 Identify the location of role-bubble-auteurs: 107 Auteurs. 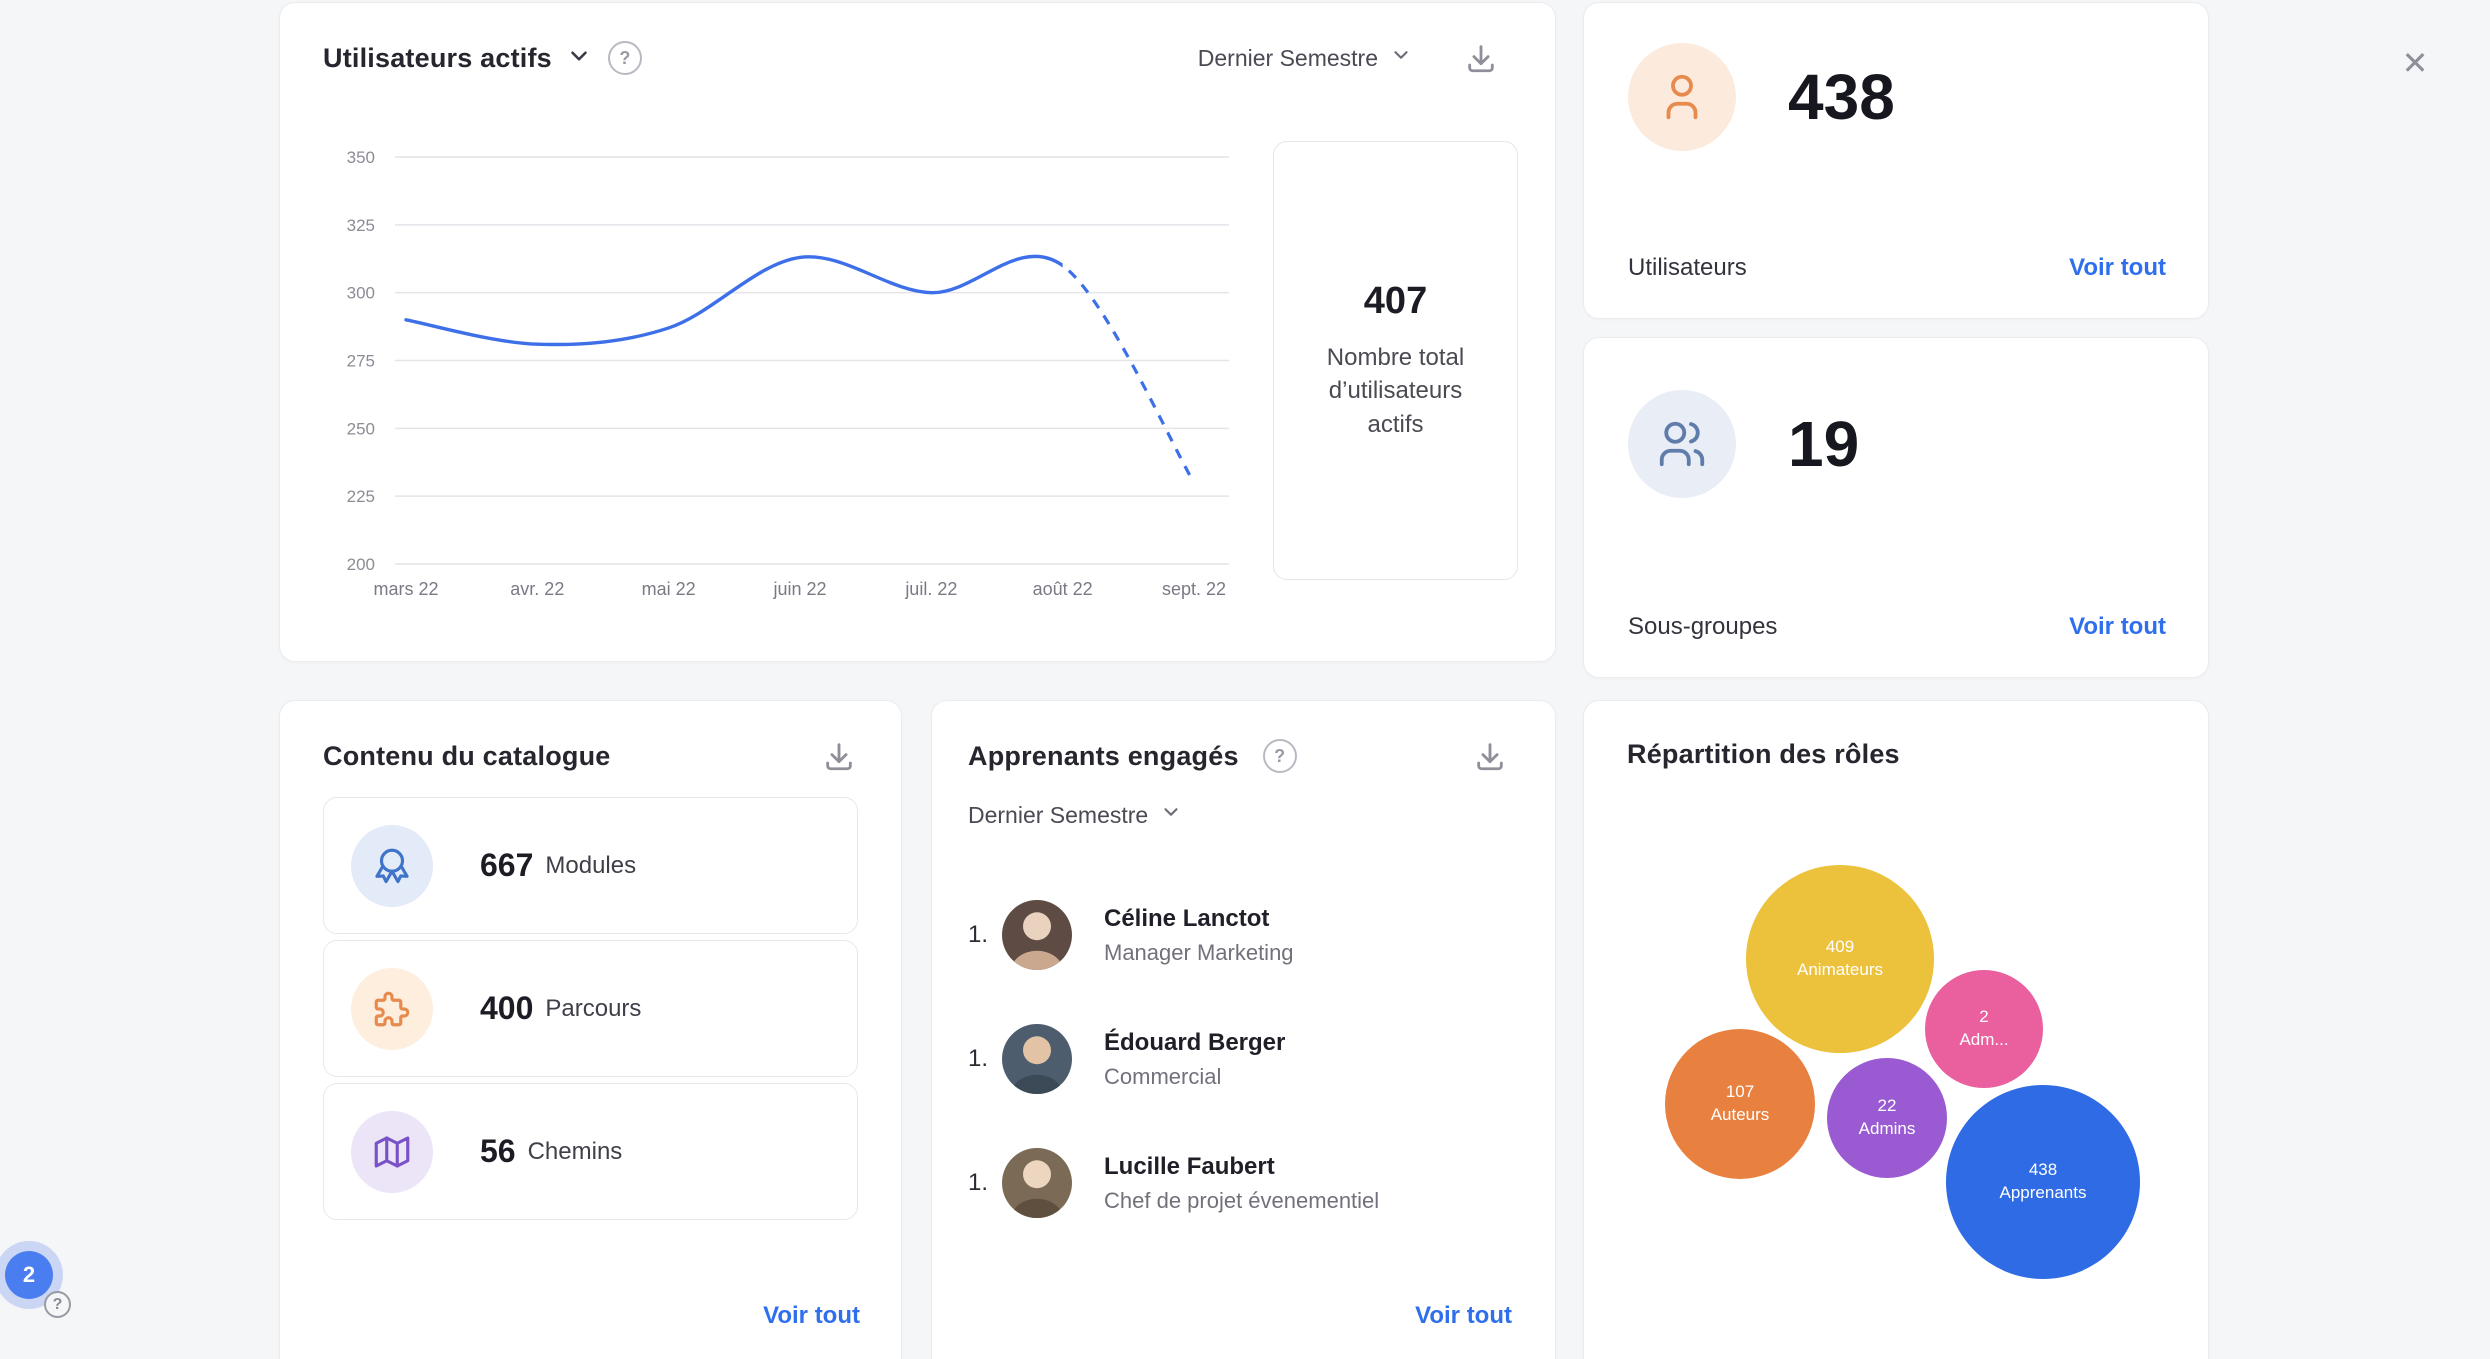
(1740, 1104).